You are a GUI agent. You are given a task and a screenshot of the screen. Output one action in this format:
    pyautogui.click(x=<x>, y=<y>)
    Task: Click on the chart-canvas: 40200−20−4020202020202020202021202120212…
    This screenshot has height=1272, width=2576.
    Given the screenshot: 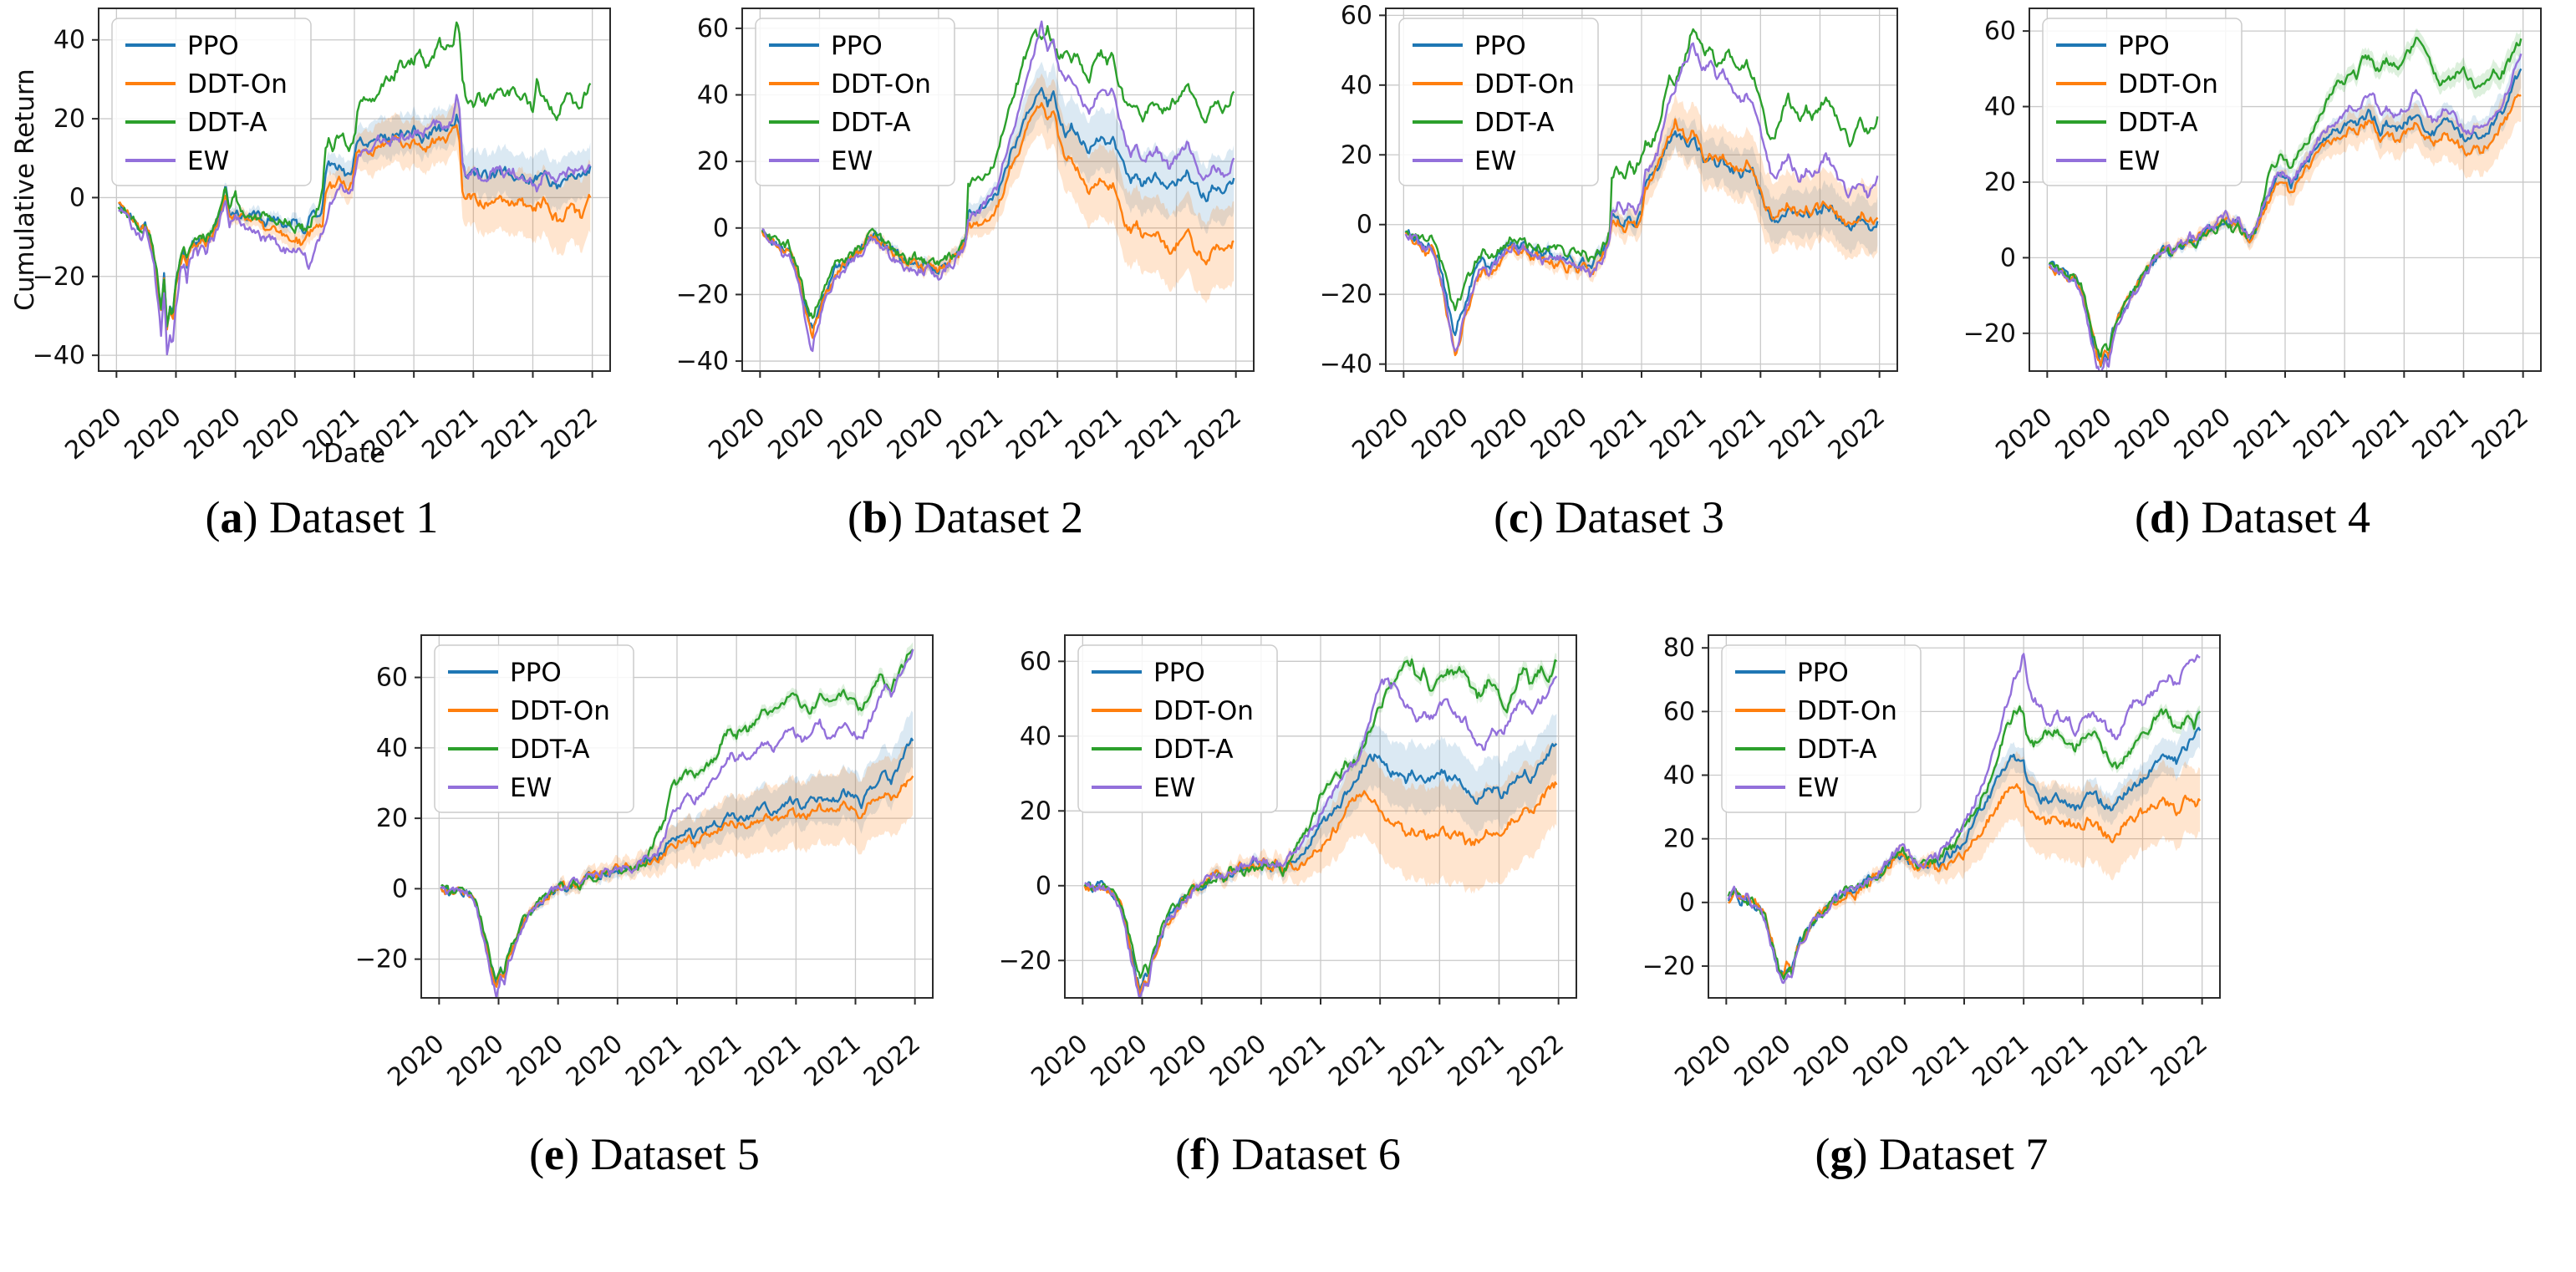 What is the action you would take?
    pyautogui.click(x=311, y=238)
    